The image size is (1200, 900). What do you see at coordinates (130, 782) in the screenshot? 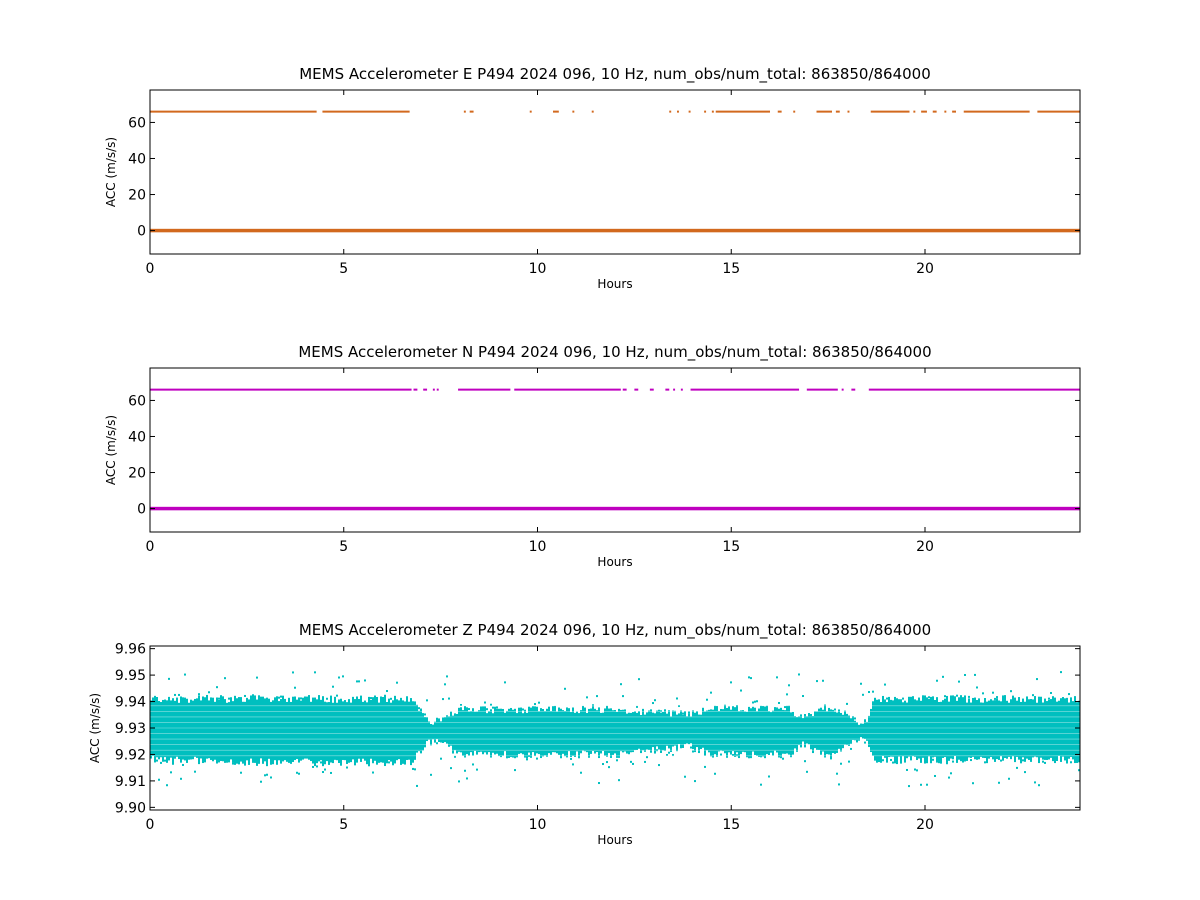
I see `panel-z-y-tick-label: 9.91` at bounding box center [130, 782].